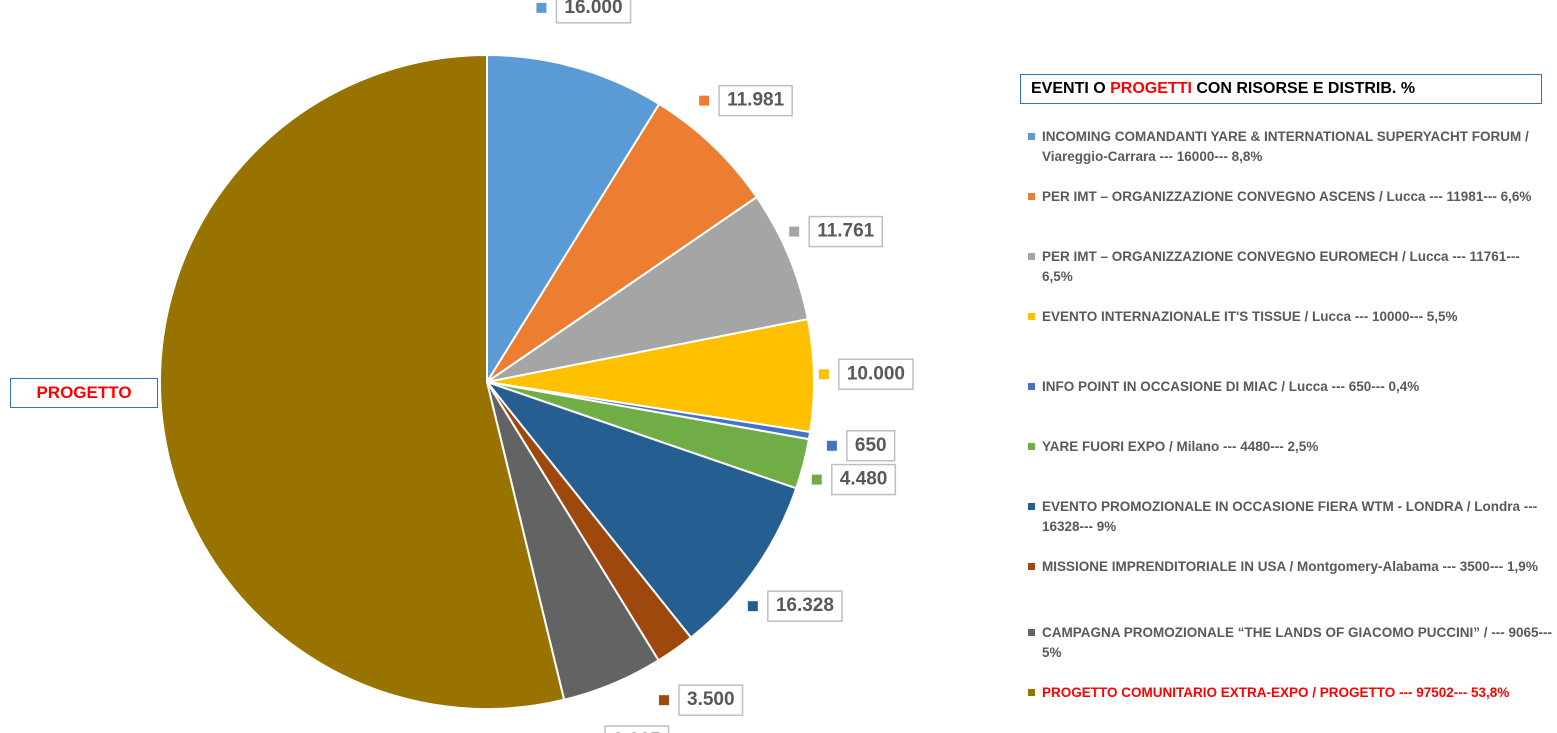 The width and height of the screenshot is (1557, 733). I want to click on data-label: 4.480, so click(864, 479).